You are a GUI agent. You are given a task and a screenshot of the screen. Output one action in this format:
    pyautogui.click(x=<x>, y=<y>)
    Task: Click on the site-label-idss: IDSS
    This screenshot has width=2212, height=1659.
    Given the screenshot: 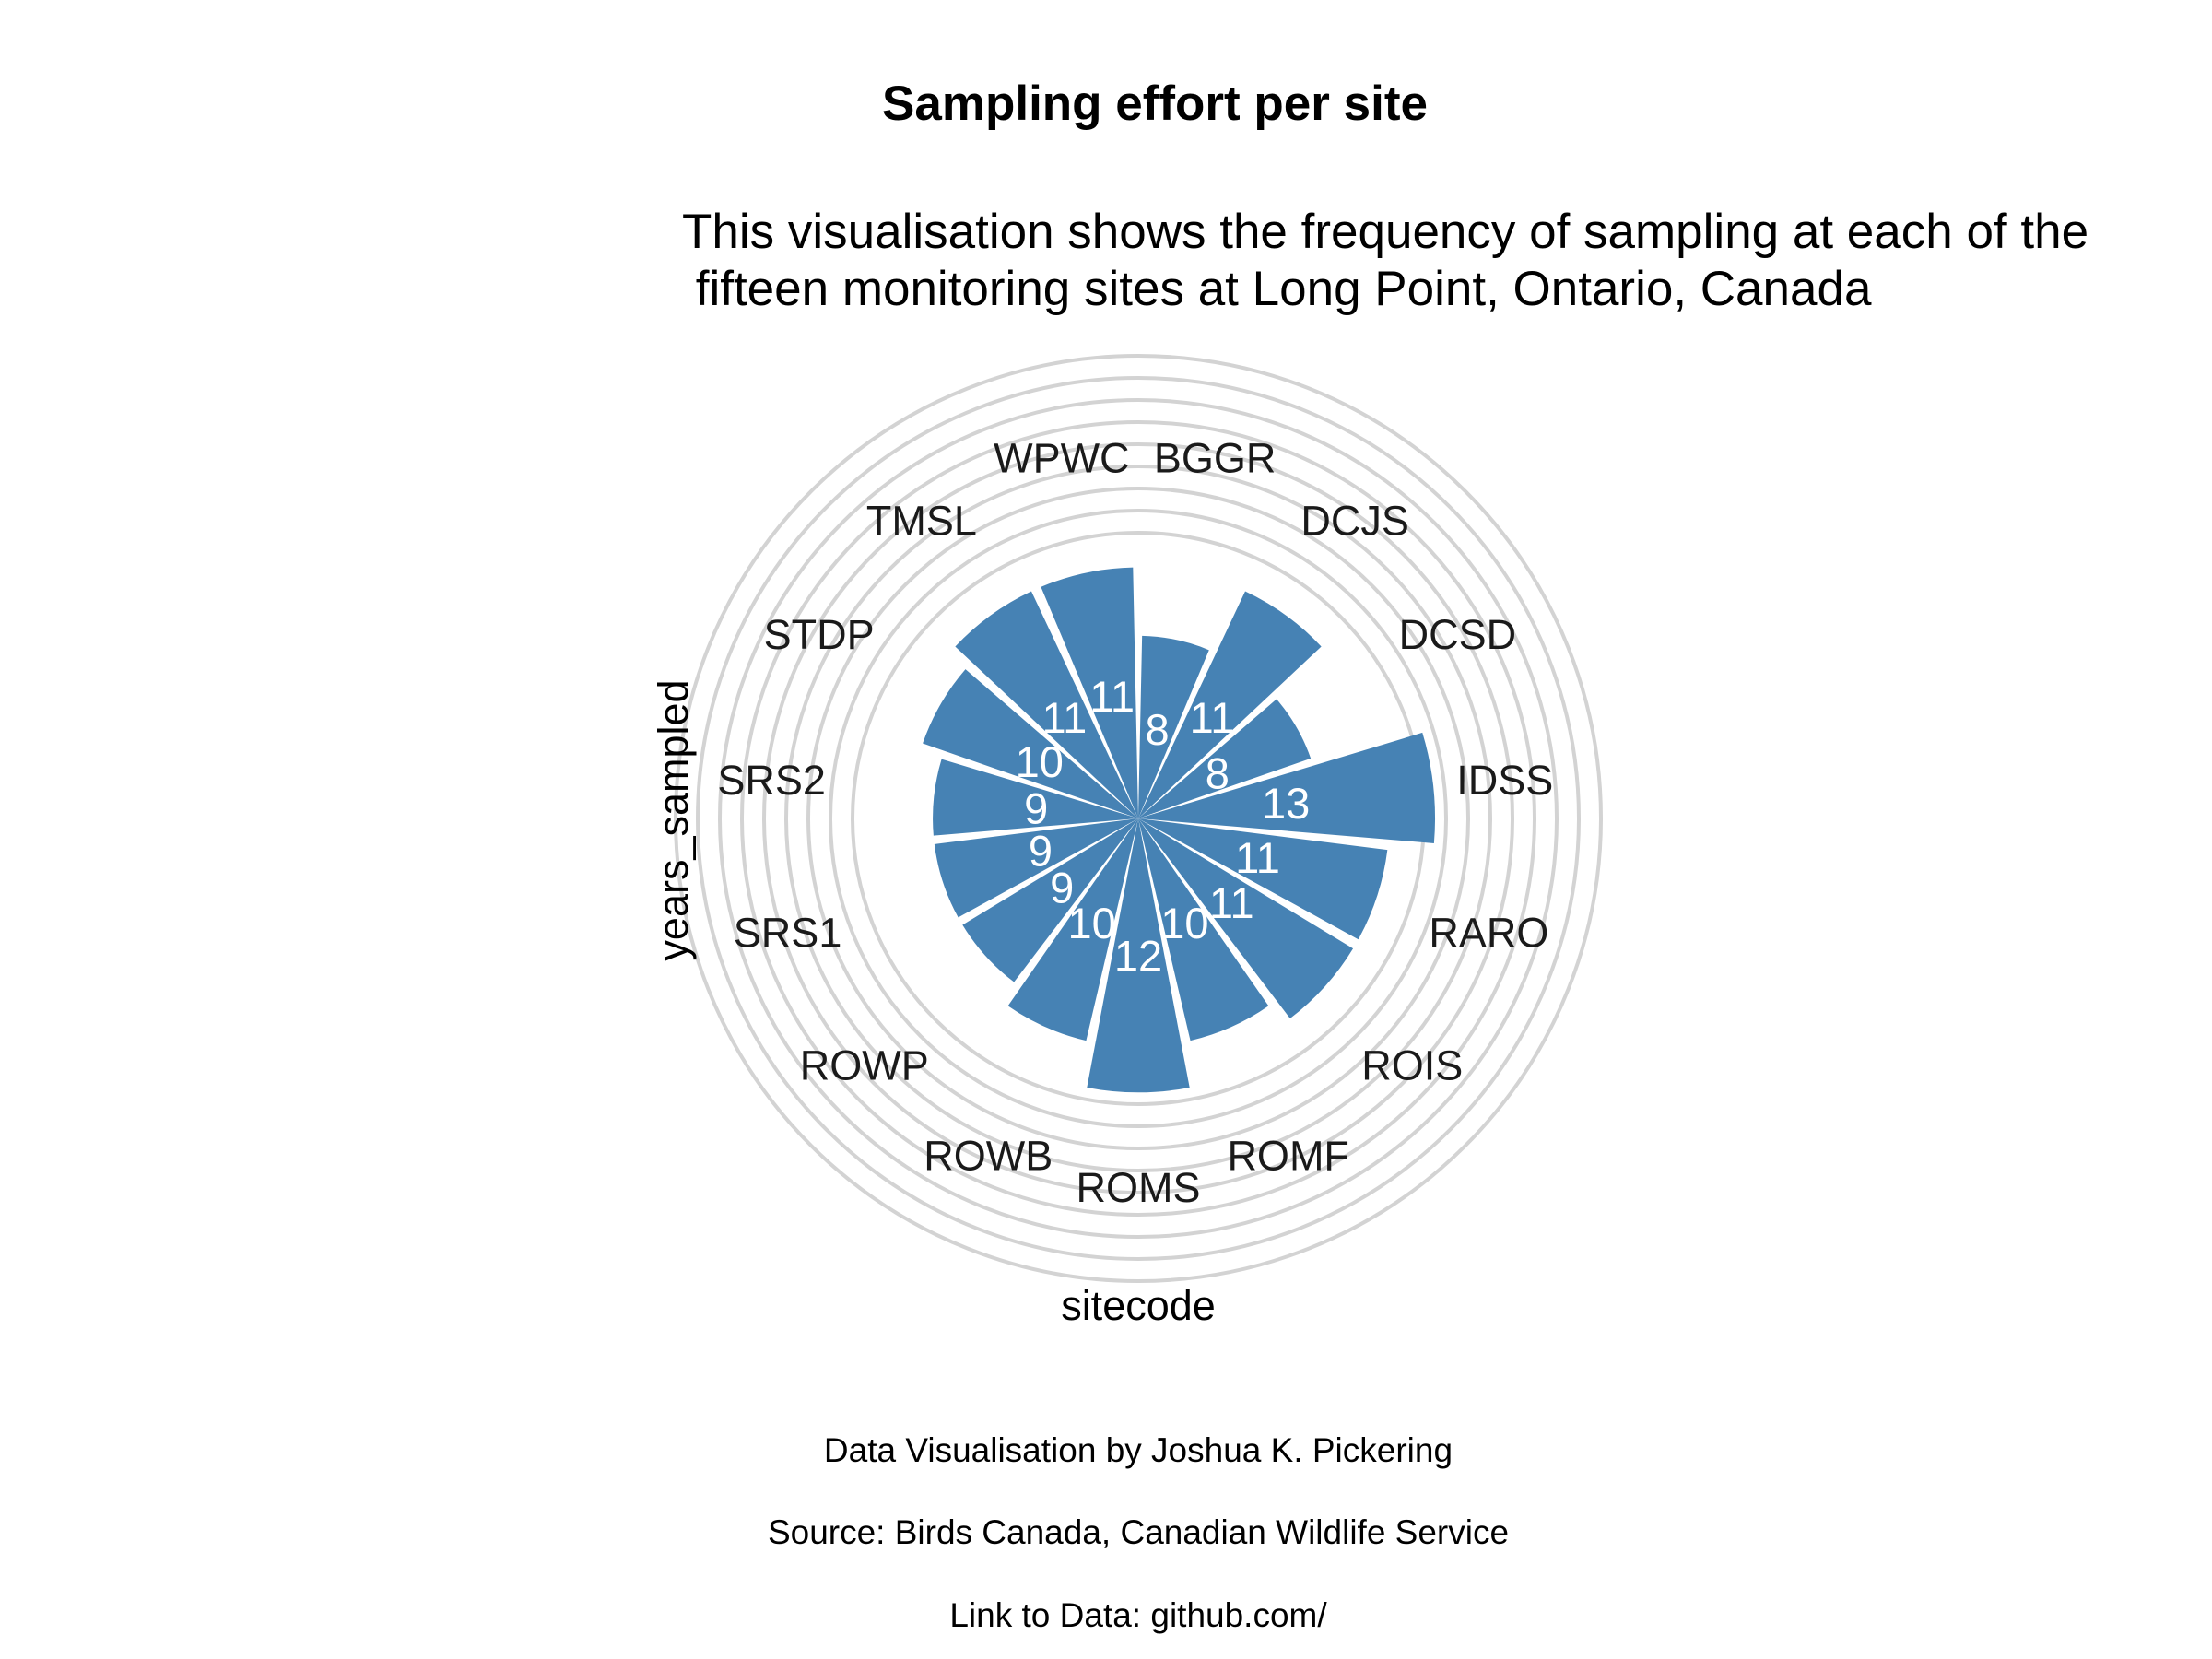 What is the action you would take?
    pyautogui.click(x=1504, y=780)
    